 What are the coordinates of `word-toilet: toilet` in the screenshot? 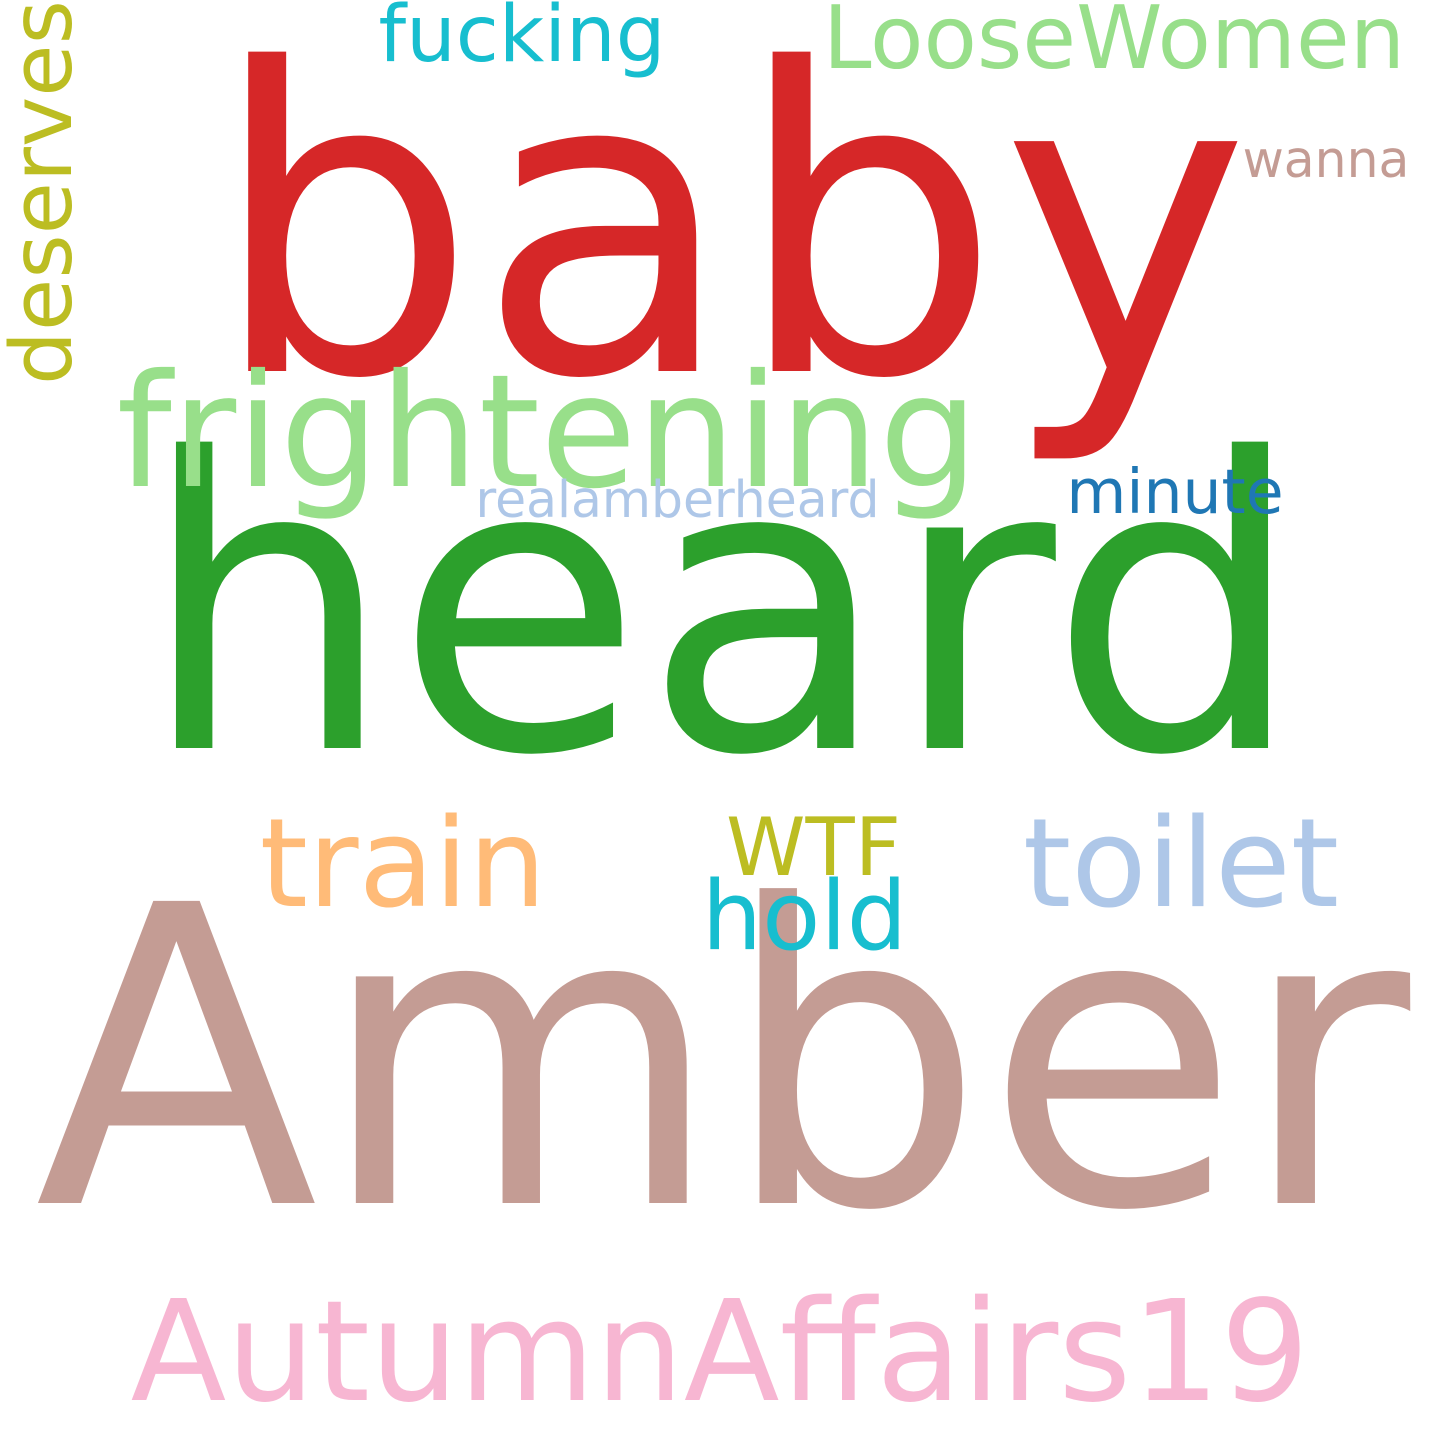 It's located at (1181, 865).